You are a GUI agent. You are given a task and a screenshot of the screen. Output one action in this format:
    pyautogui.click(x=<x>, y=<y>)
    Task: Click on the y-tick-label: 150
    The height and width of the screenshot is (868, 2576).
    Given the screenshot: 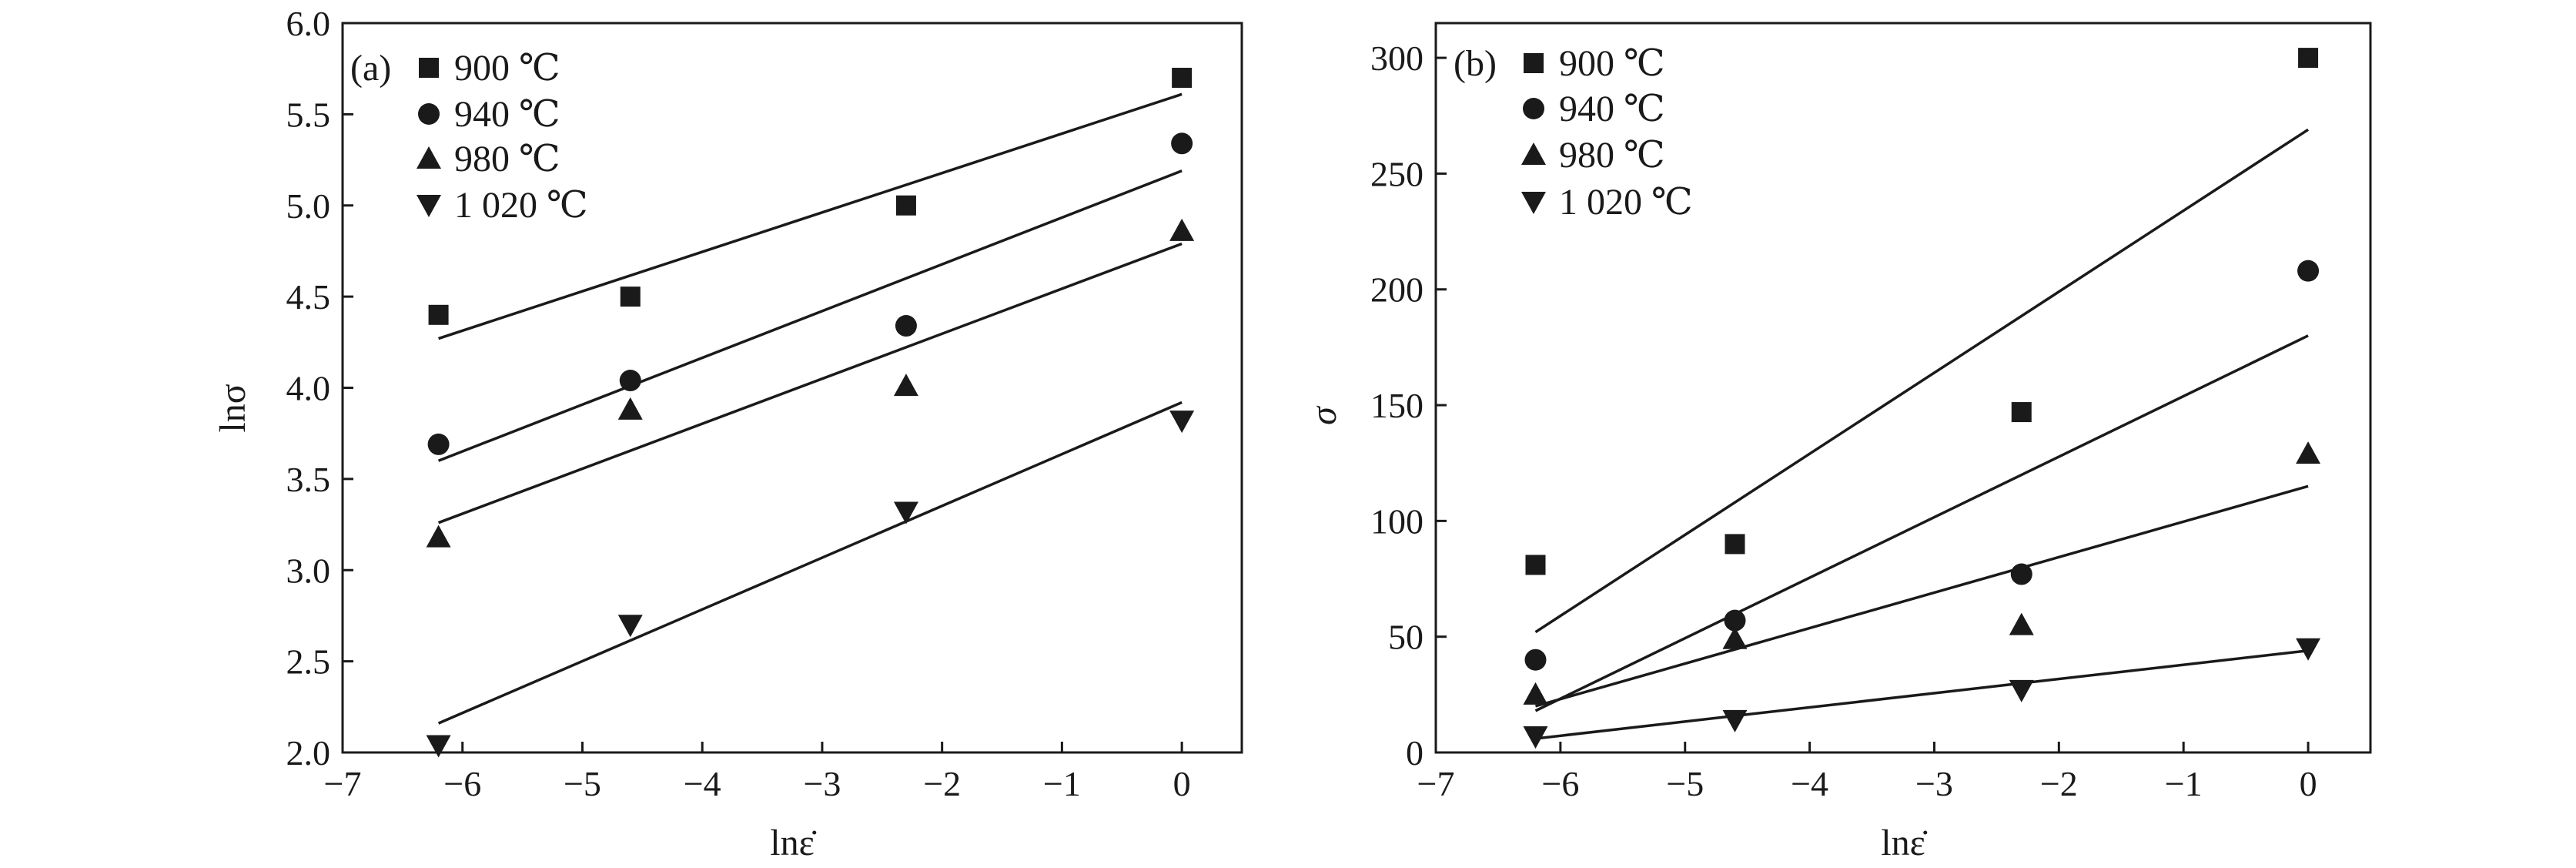 What is the action you would take?
    pyautogui.click(x=1397, y=405)
    